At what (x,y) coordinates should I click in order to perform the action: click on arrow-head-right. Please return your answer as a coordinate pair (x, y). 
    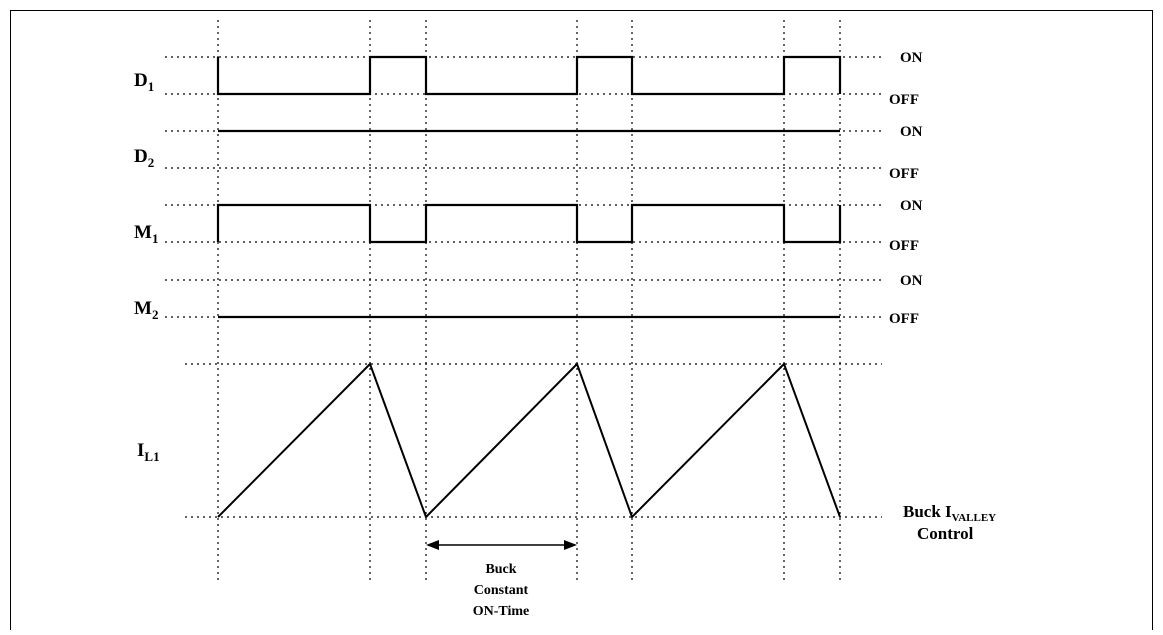
    Looking at the image, I should click on (570, 545).